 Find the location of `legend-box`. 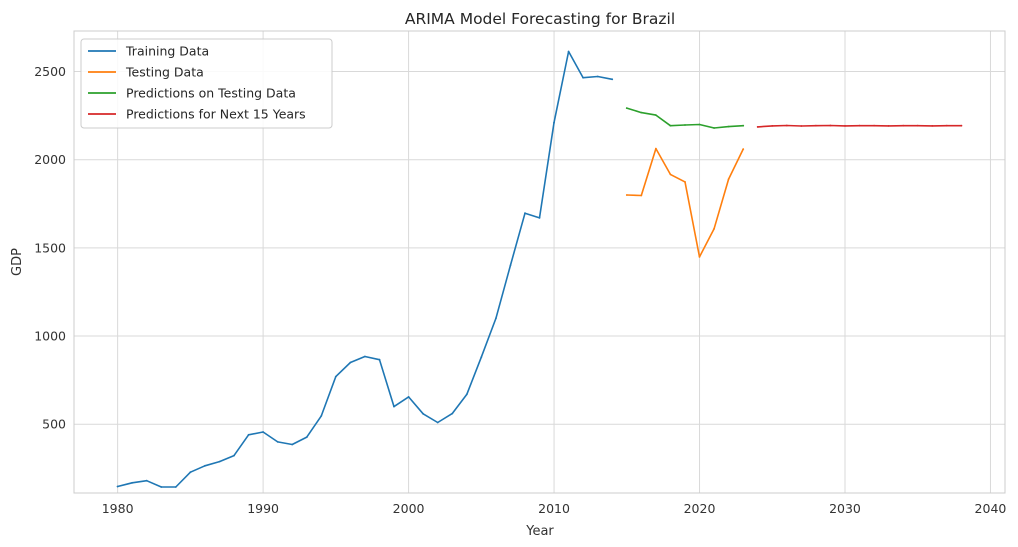

legend-box is located at coordinates (206, 83).